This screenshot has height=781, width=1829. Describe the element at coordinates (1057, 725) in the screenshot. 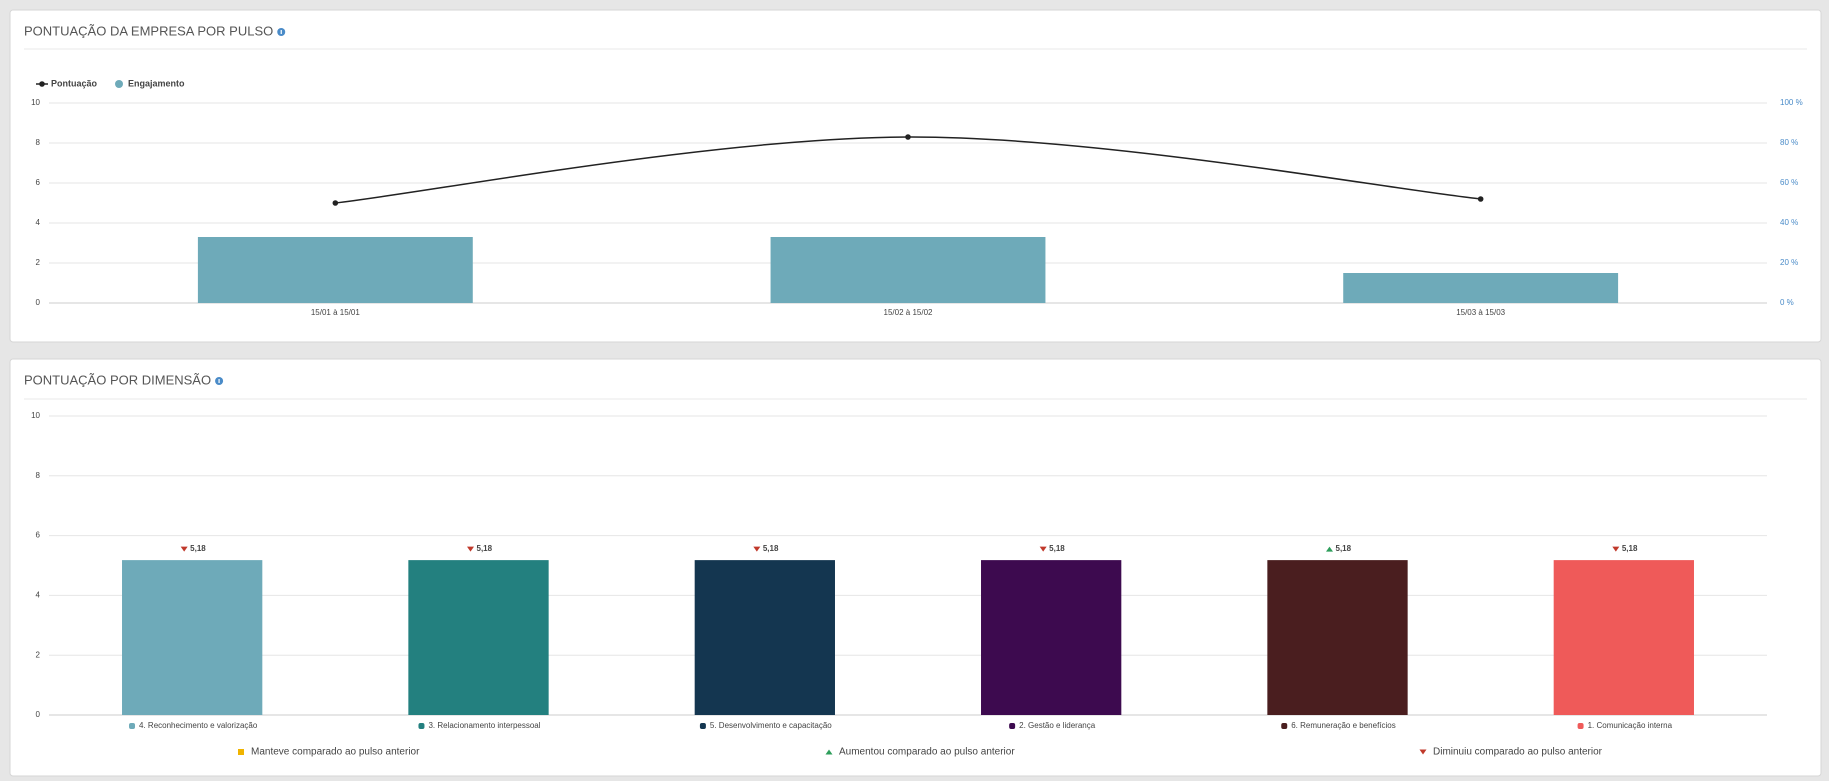

I see `x-tick-label: 2. Gestão e liderança` at that location.